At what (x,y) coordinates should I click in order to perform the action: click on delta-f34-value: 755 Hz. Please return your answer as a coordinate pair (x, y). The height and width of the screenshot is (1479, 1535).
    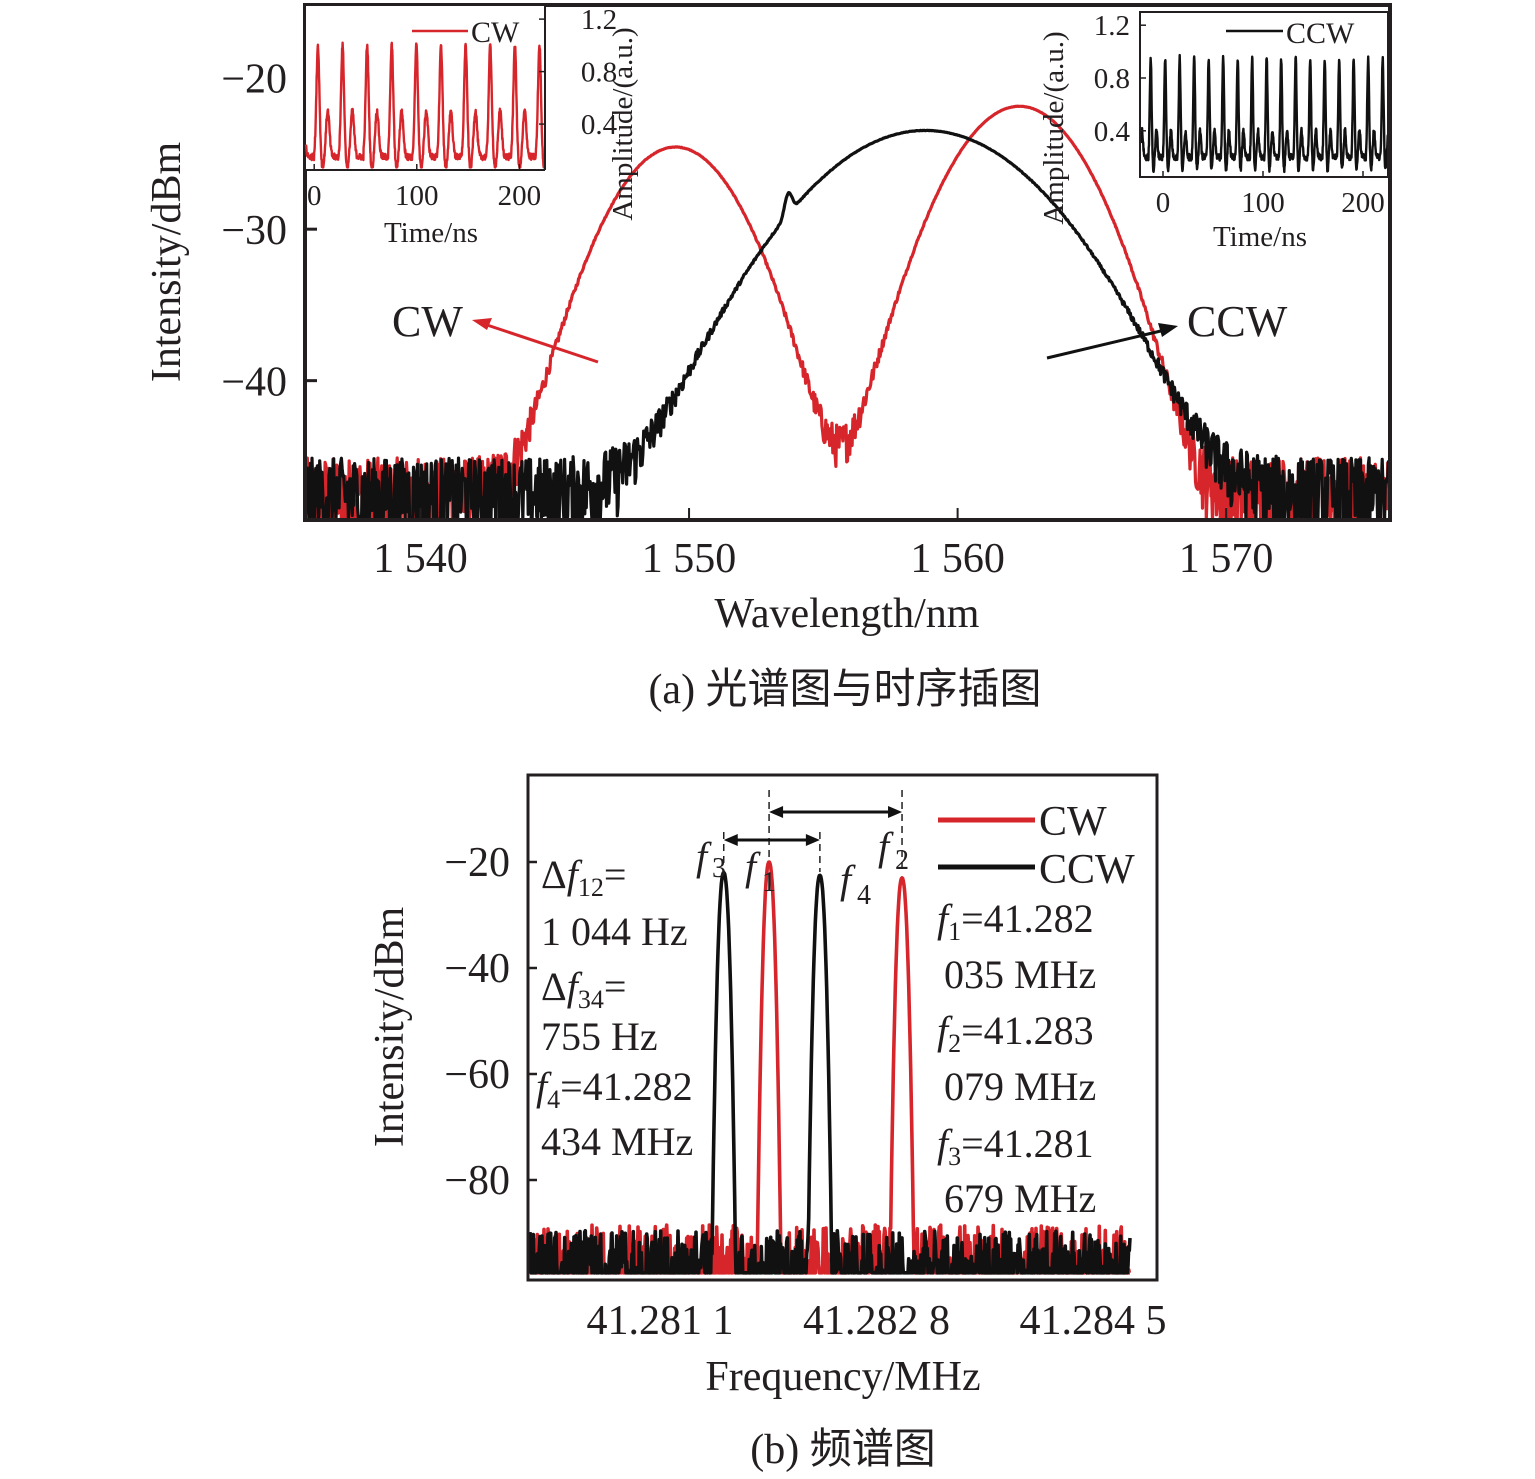
    Looking at the image, I should click on (599, 1036).